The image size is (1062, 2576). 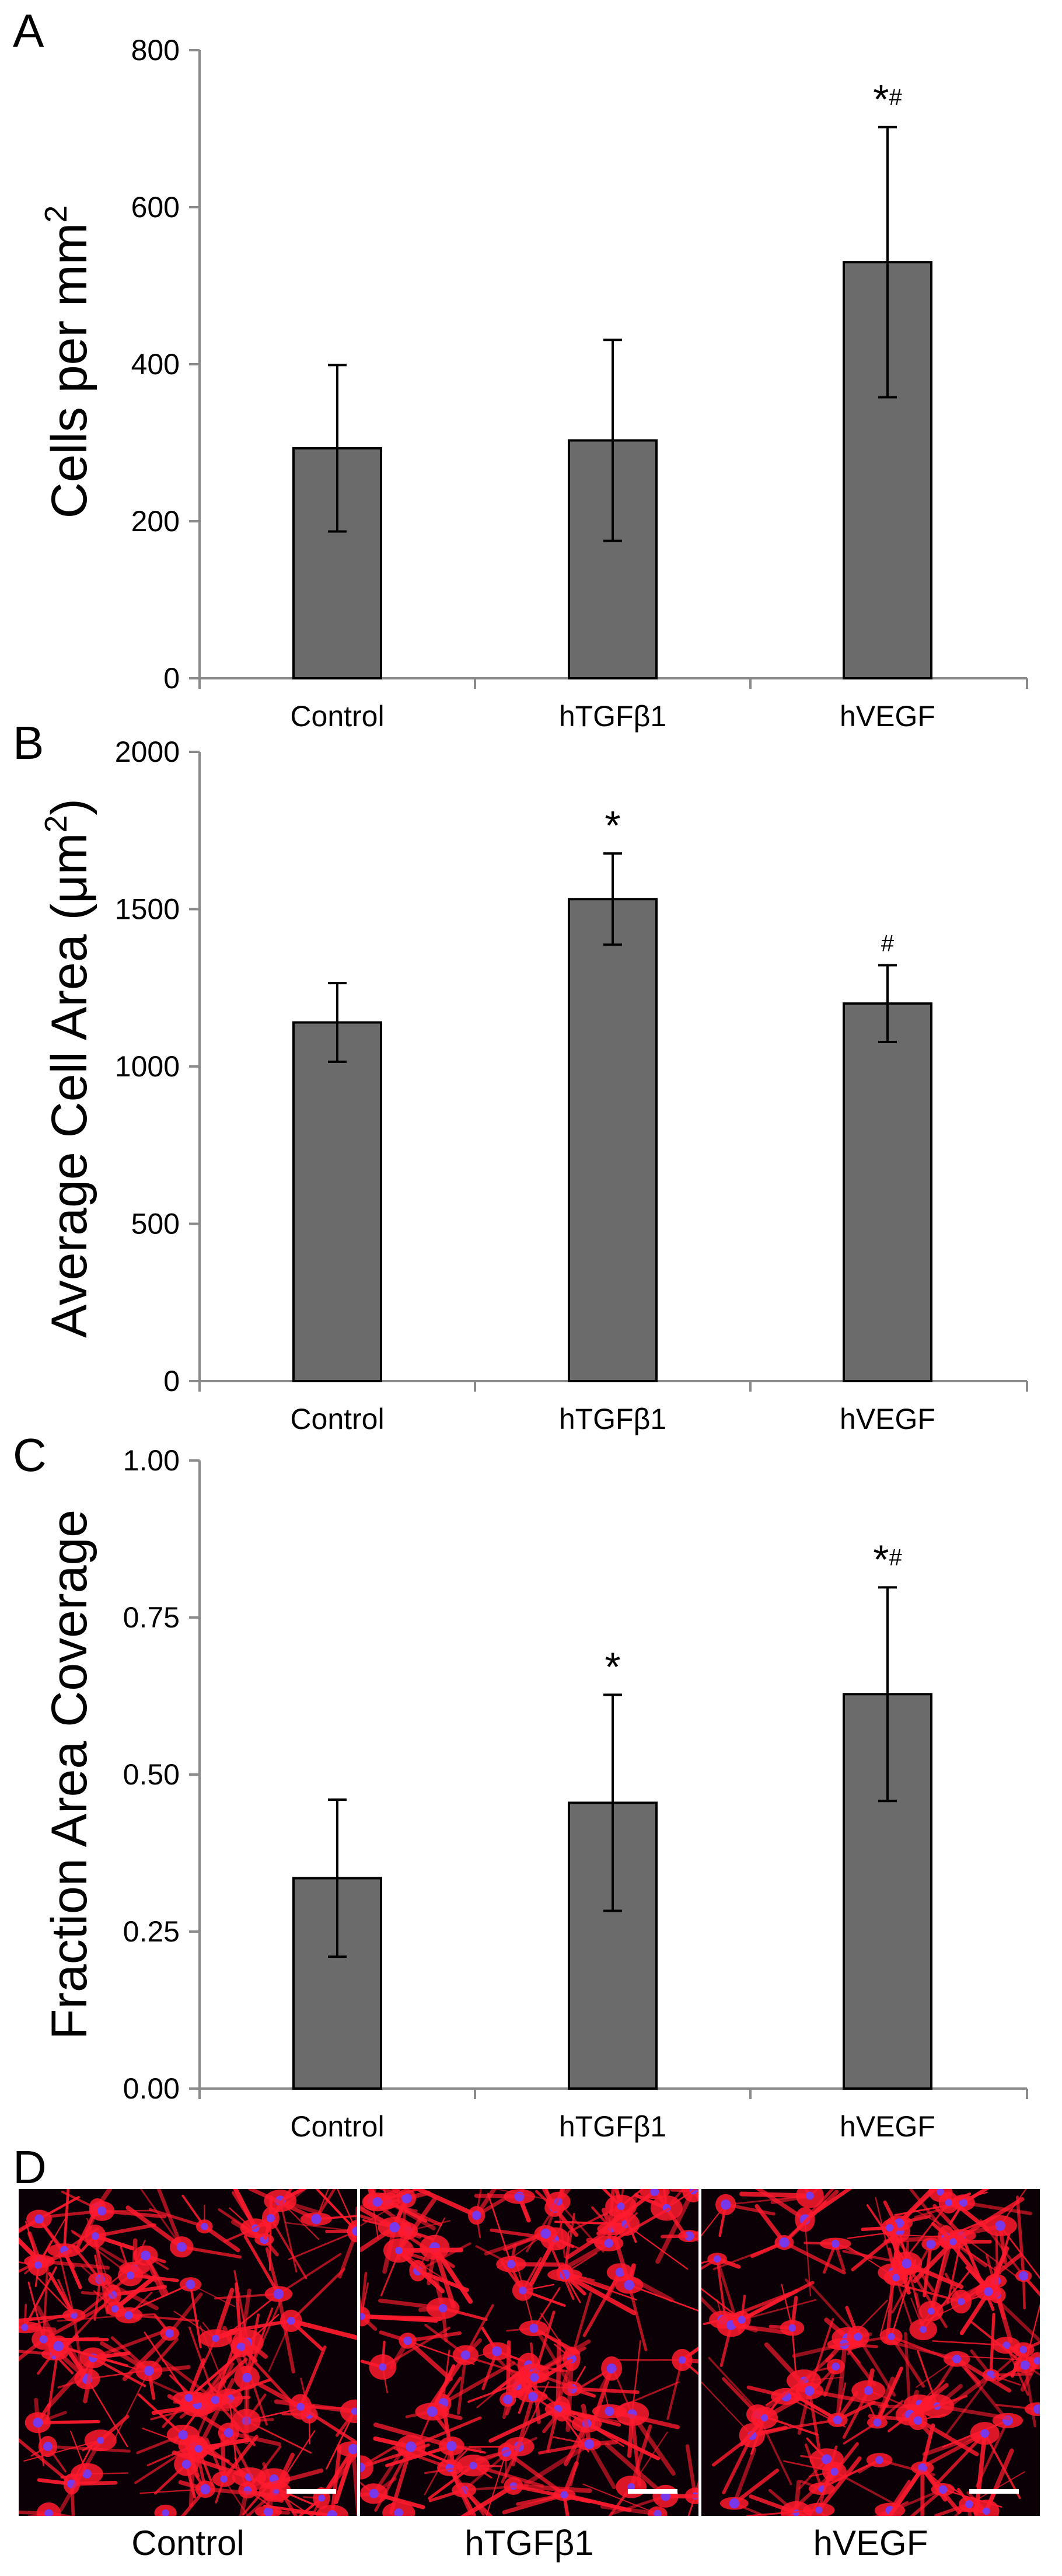 What do you see at coordinates (147, 910) in the screenshot?
I see `y-tick-label: 1500` at bounding box center [147, 910].